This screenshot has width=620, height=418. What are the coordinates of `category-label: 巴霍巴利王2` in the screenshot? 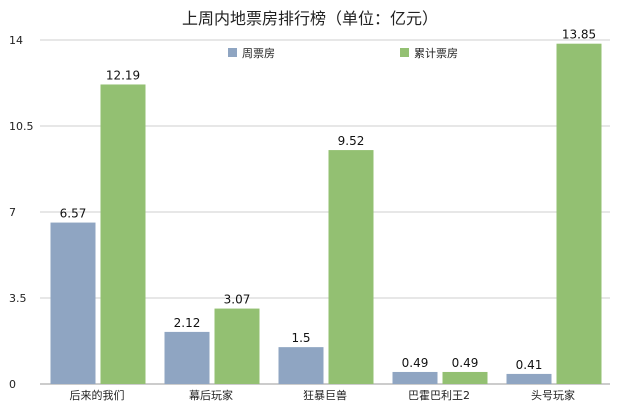 It's located at (439, 395).